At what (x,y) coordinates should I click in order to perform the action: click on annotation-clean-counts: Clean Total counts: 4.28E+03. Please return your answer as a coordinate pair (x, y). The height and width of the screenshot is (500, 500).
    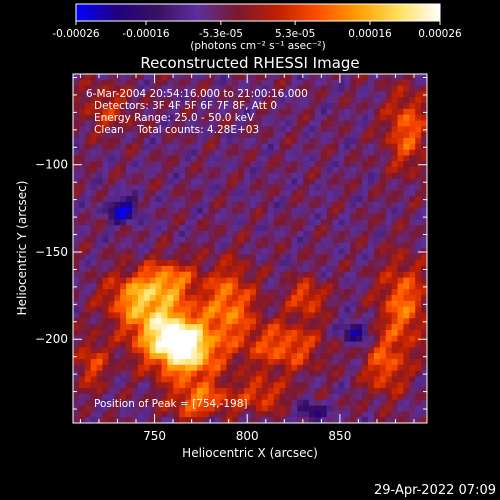
    Looking at the image, I should click on (176, 130).